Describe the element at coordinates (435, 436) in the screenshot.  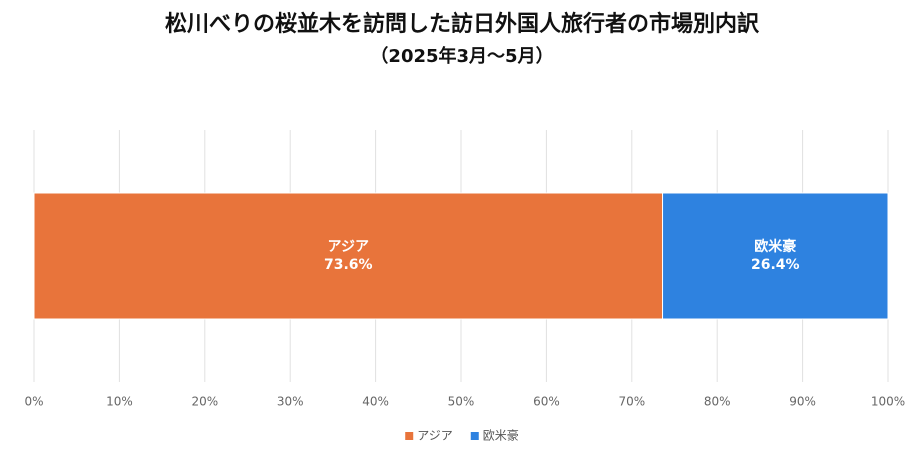
I see `legend-label: アジア` at that location.